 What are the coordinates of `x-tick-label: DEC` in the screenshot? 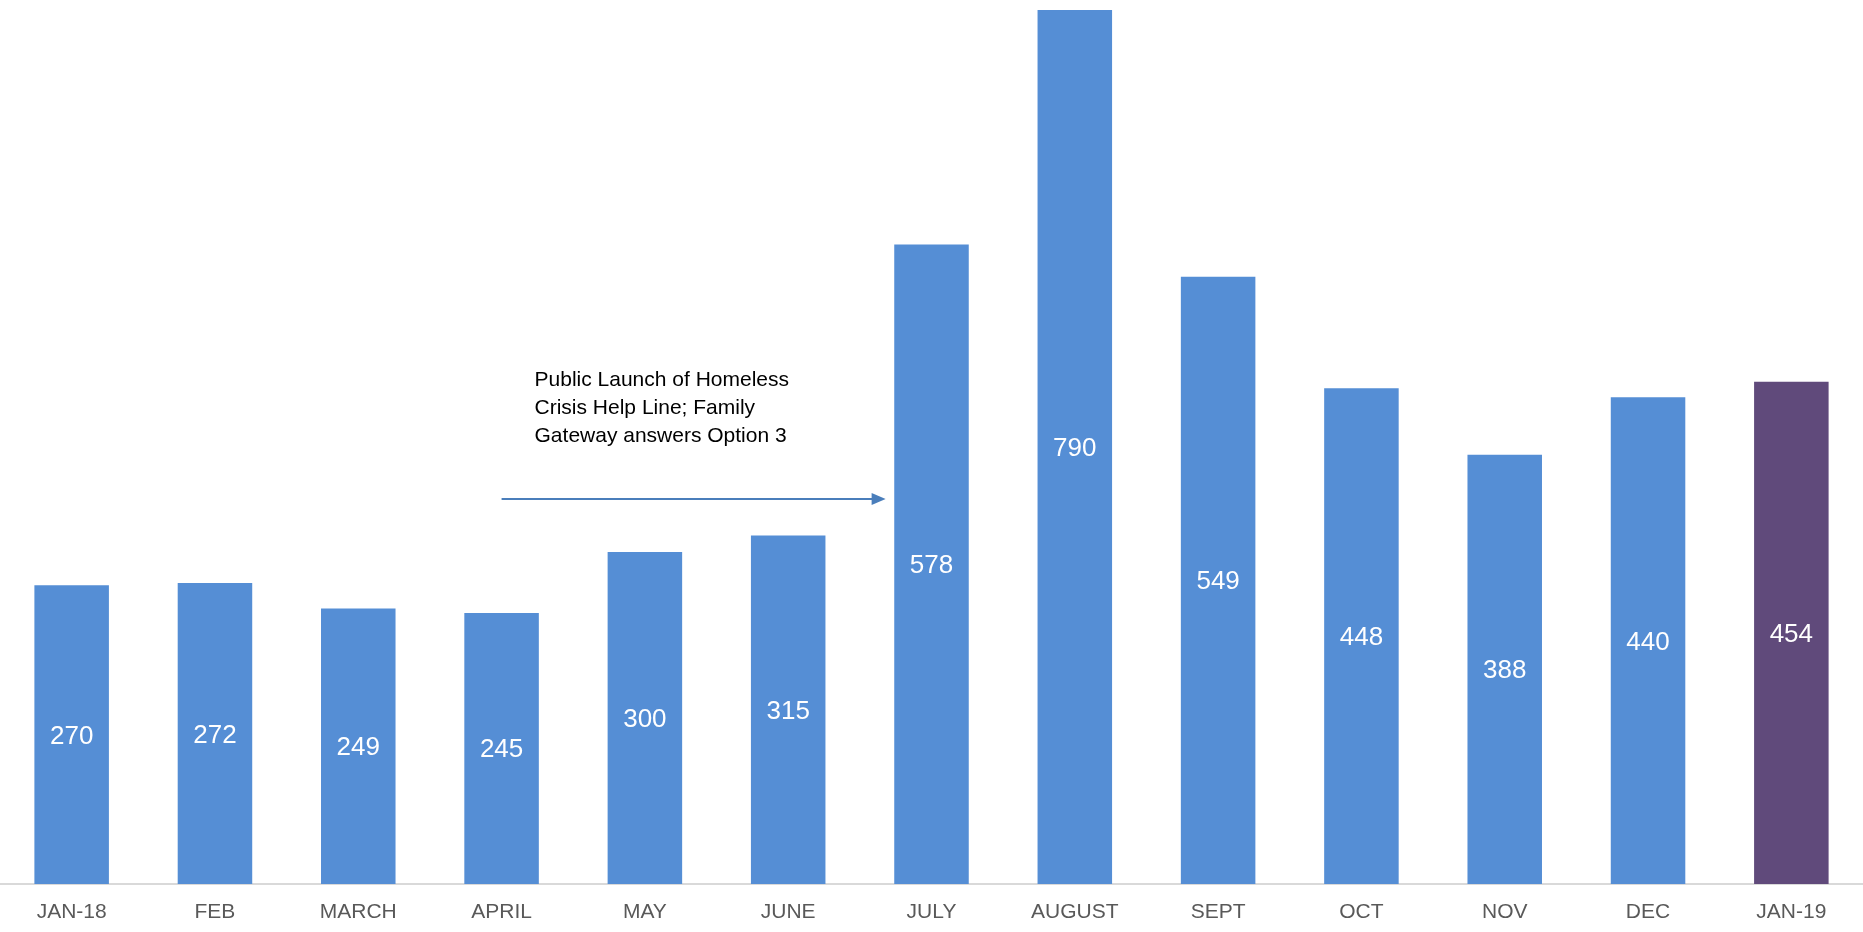 It's located at (1648, 910).